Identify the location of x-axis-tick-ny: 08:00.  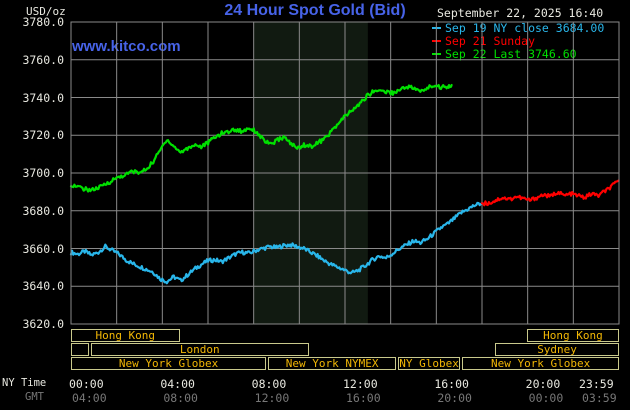
(269, 384).